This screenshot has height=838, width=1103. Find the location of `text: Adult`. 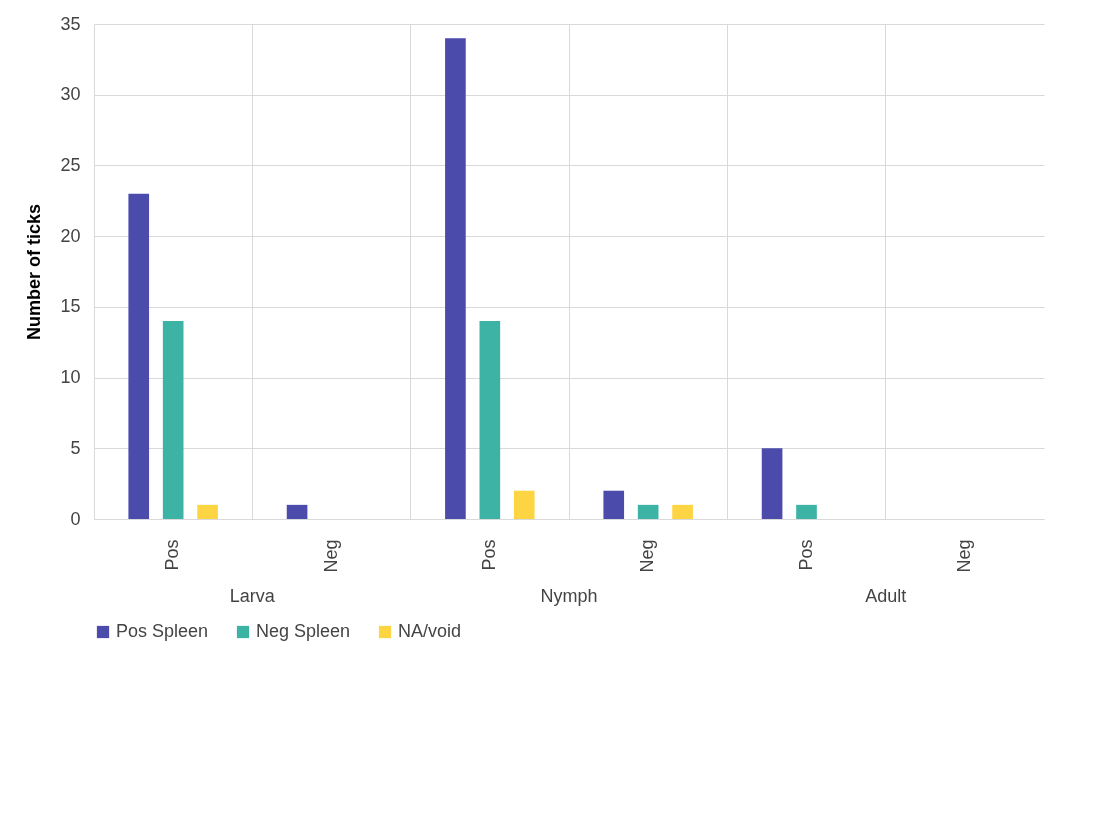

text: Adult is located at coordinates (886, 596).